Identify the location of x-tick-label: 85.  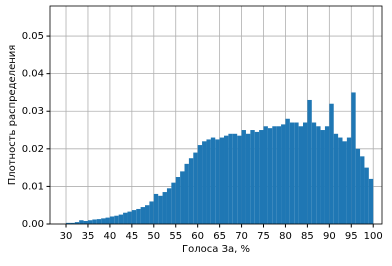
(307, 236).